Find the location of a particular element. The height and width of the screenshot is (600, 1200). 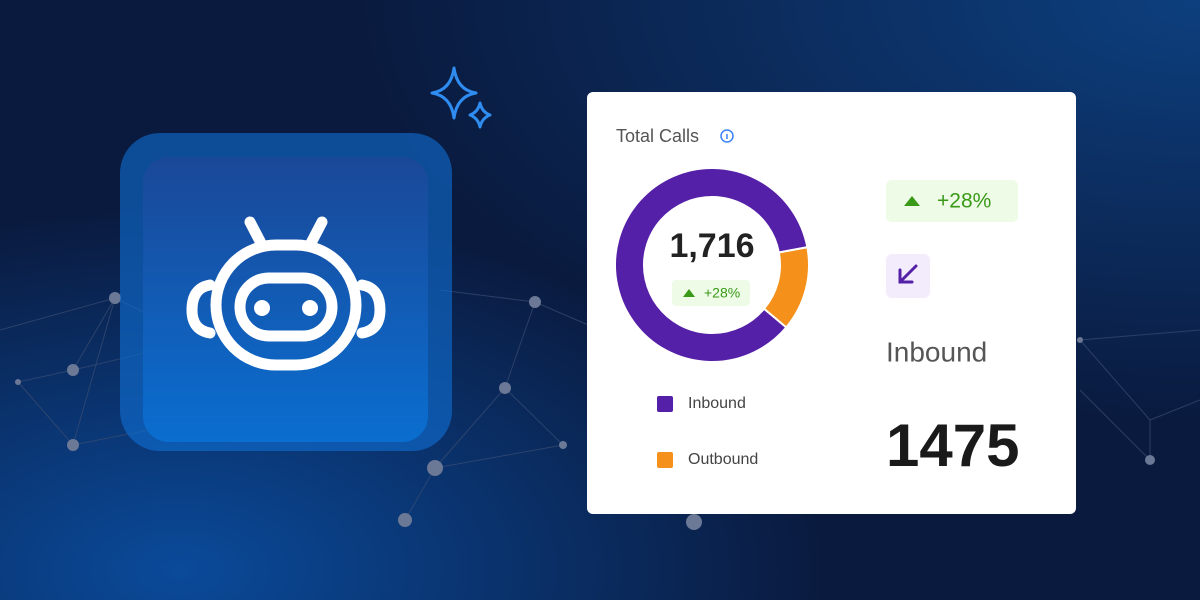

legend-label: Inbound is located at coordinates (717, 403).